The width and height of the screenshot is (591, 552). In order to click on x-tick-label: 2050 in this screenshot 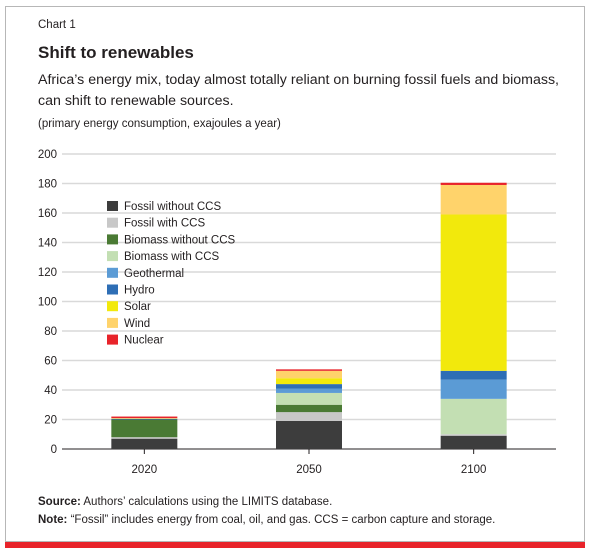, I will do `click(309, 470)`.